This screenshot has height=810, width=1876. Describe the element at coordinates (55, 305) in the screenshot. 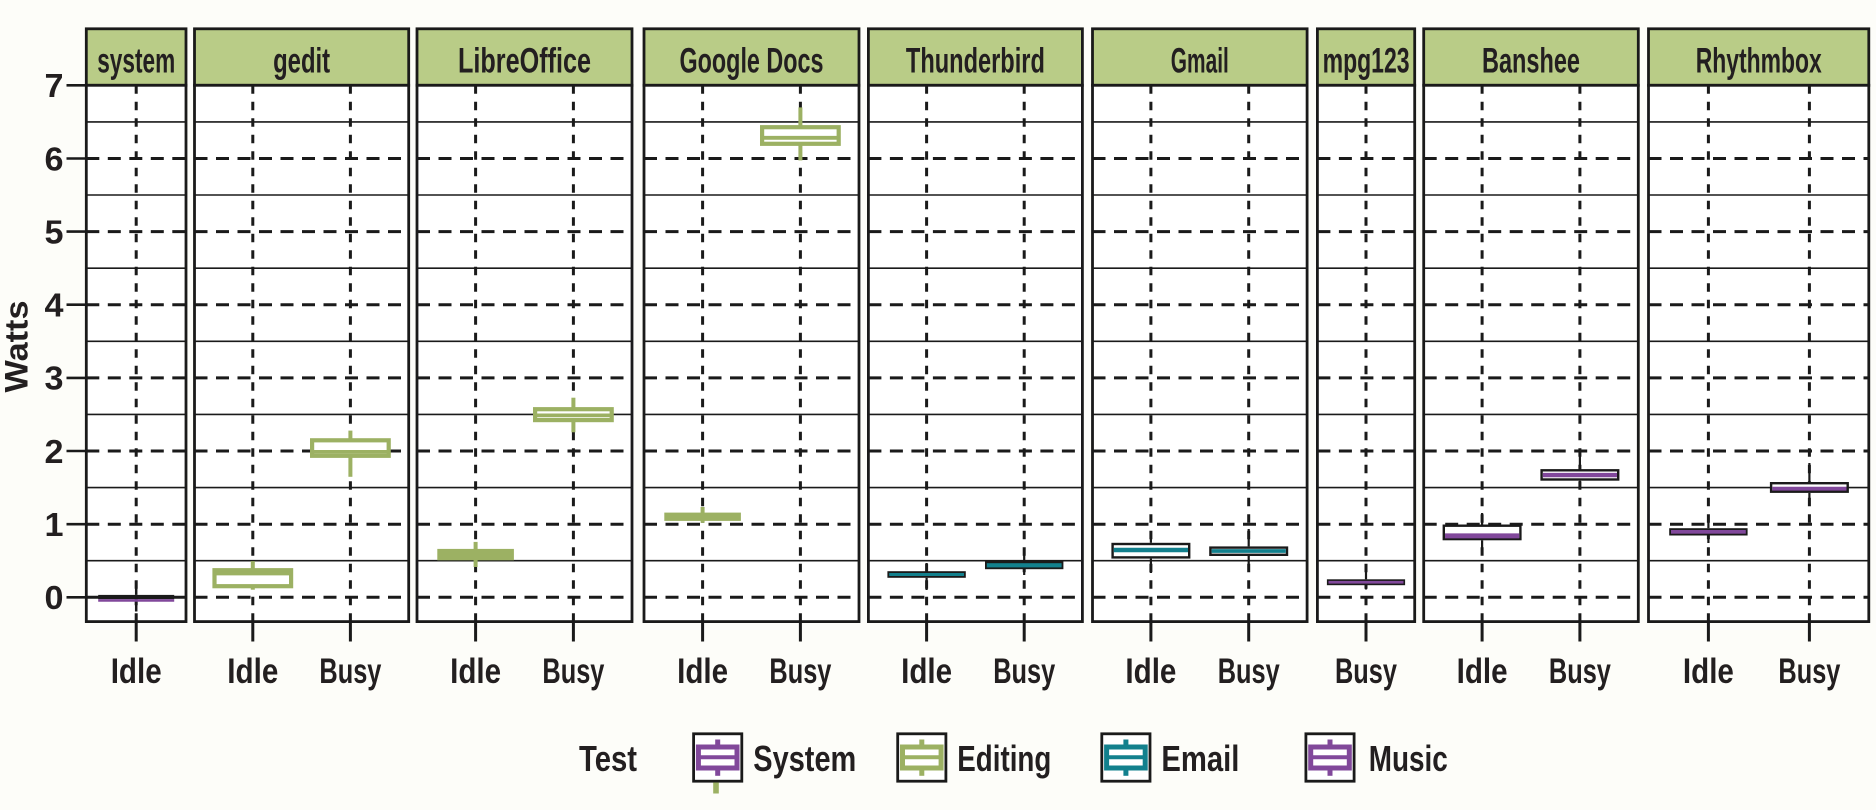

I see `svg-text: 4` at that location.